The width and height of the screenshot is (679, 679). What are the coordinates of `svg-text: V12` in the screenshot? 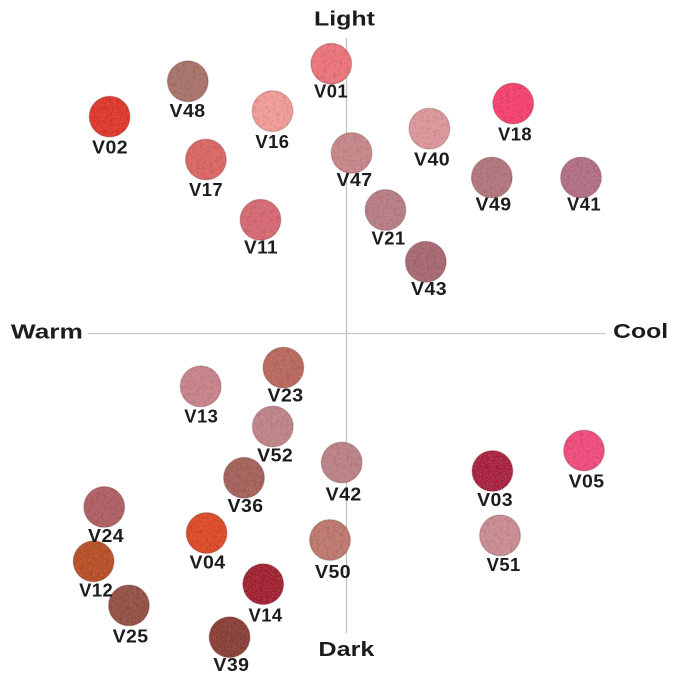 It's located at (96, 591).